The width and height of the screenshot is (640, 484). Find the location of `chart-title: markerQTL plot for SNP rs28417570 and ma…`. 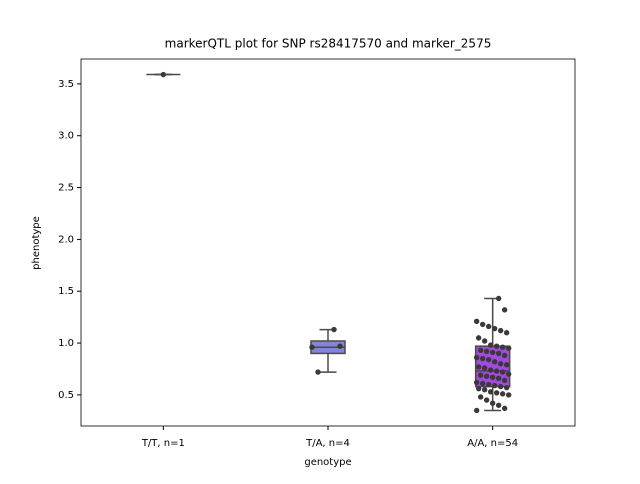

chart-title: markerQTL plot for SNP rs28417570 and ma… is located at coordinates (328, 44).